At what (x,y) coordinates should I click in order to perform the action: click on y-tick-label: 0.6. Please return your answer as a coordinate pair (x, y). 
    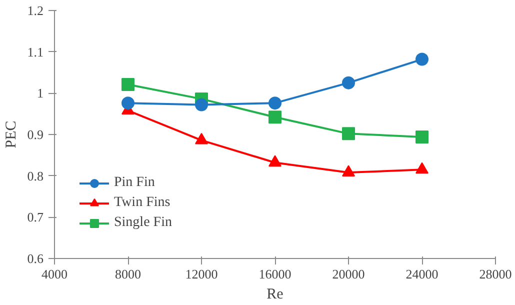
    Looking at the image, I should click on (35, 258).